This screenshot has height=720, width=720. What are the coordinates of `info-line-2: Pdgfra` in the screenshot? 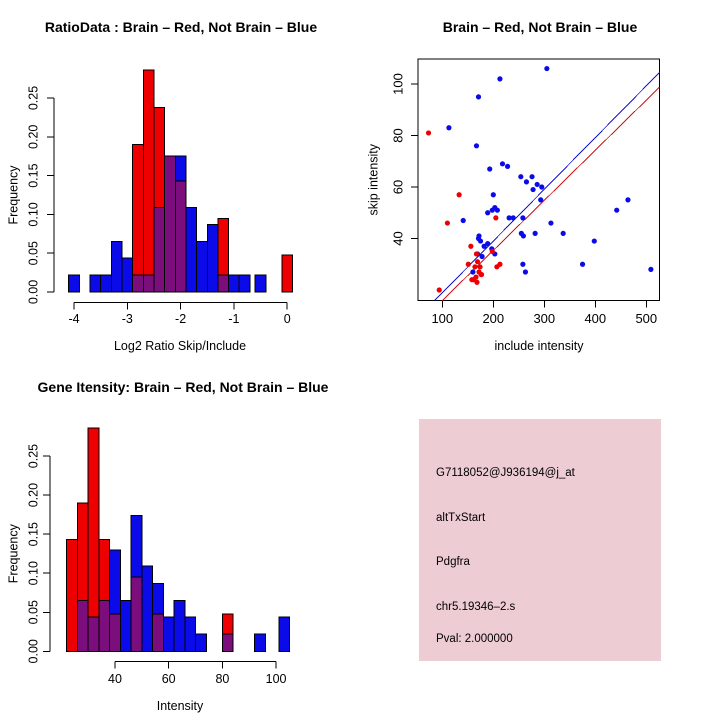 It's located at (453, 562).